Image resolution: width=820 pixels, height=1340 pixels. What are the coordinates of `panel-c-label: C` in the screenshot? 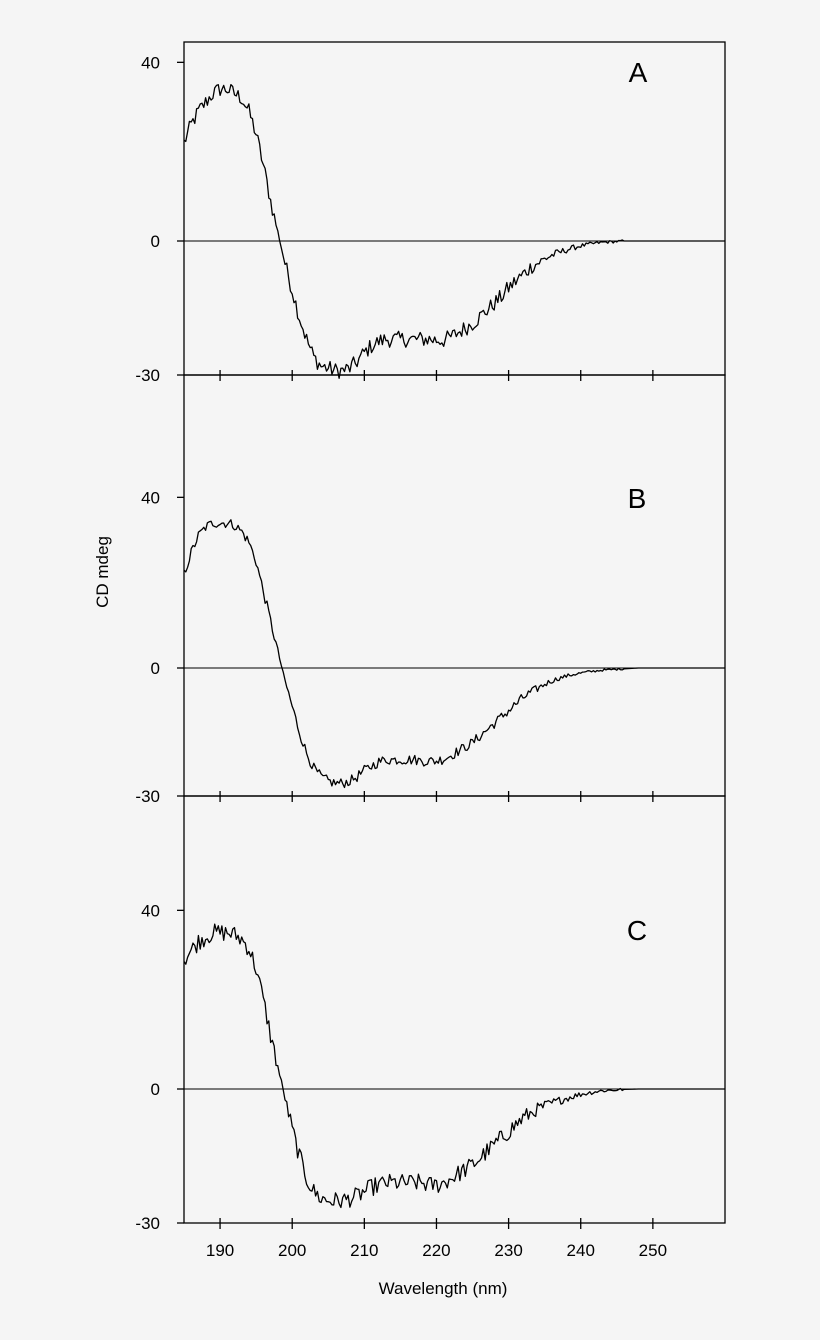 It's located at (637, 930).